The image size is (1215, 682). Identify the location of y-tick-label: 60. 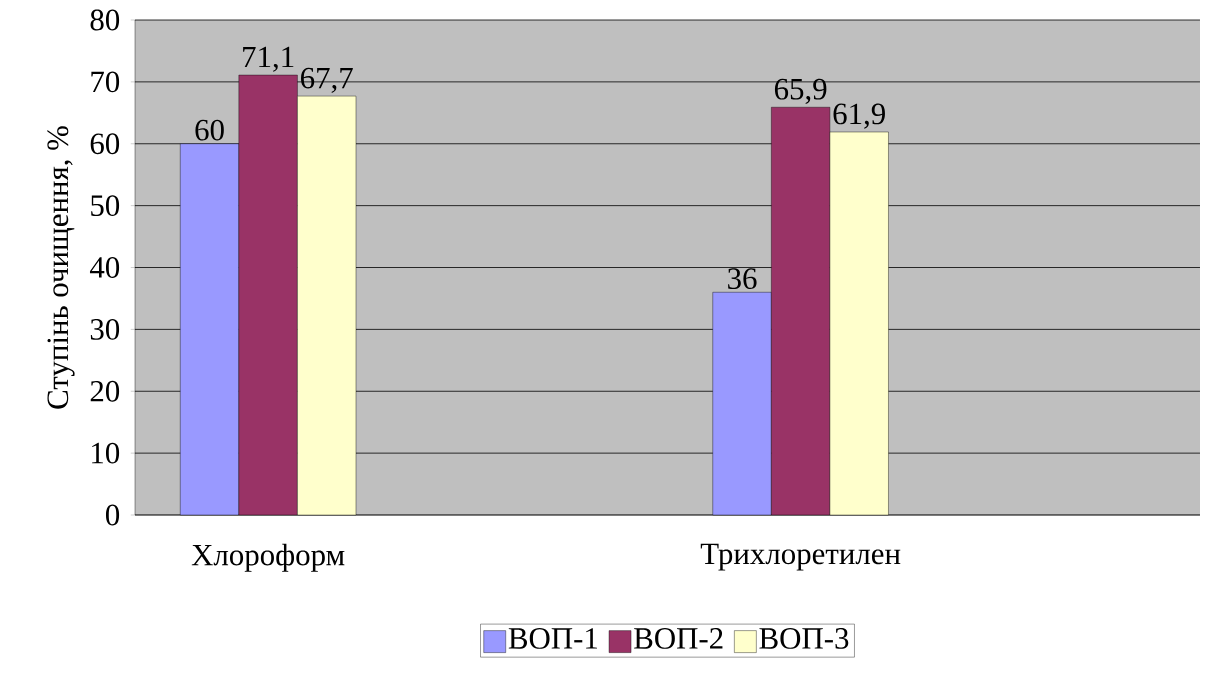
(105, 144).